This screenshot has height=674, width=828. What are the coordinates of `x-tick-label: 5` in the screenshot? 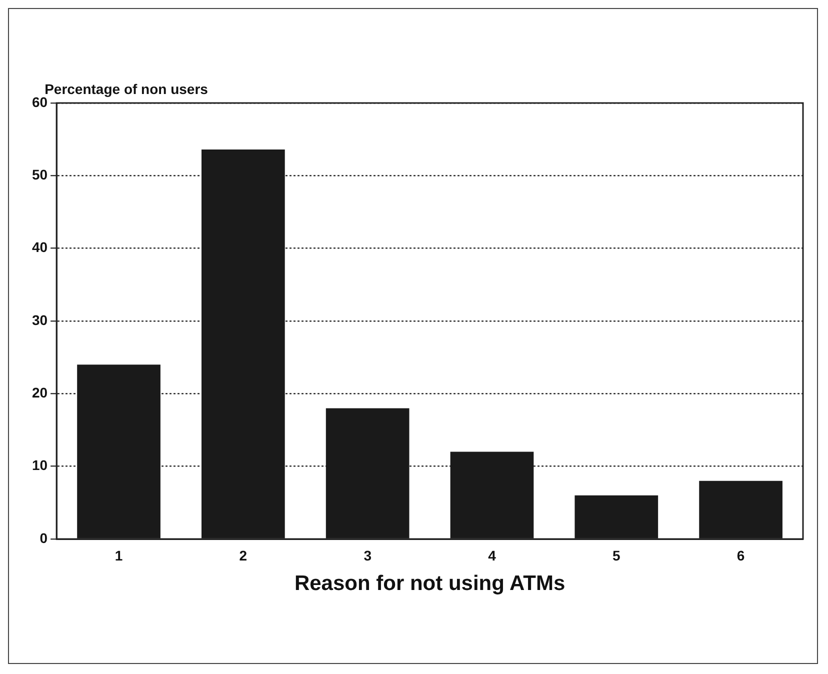 It's located at (616, 555).